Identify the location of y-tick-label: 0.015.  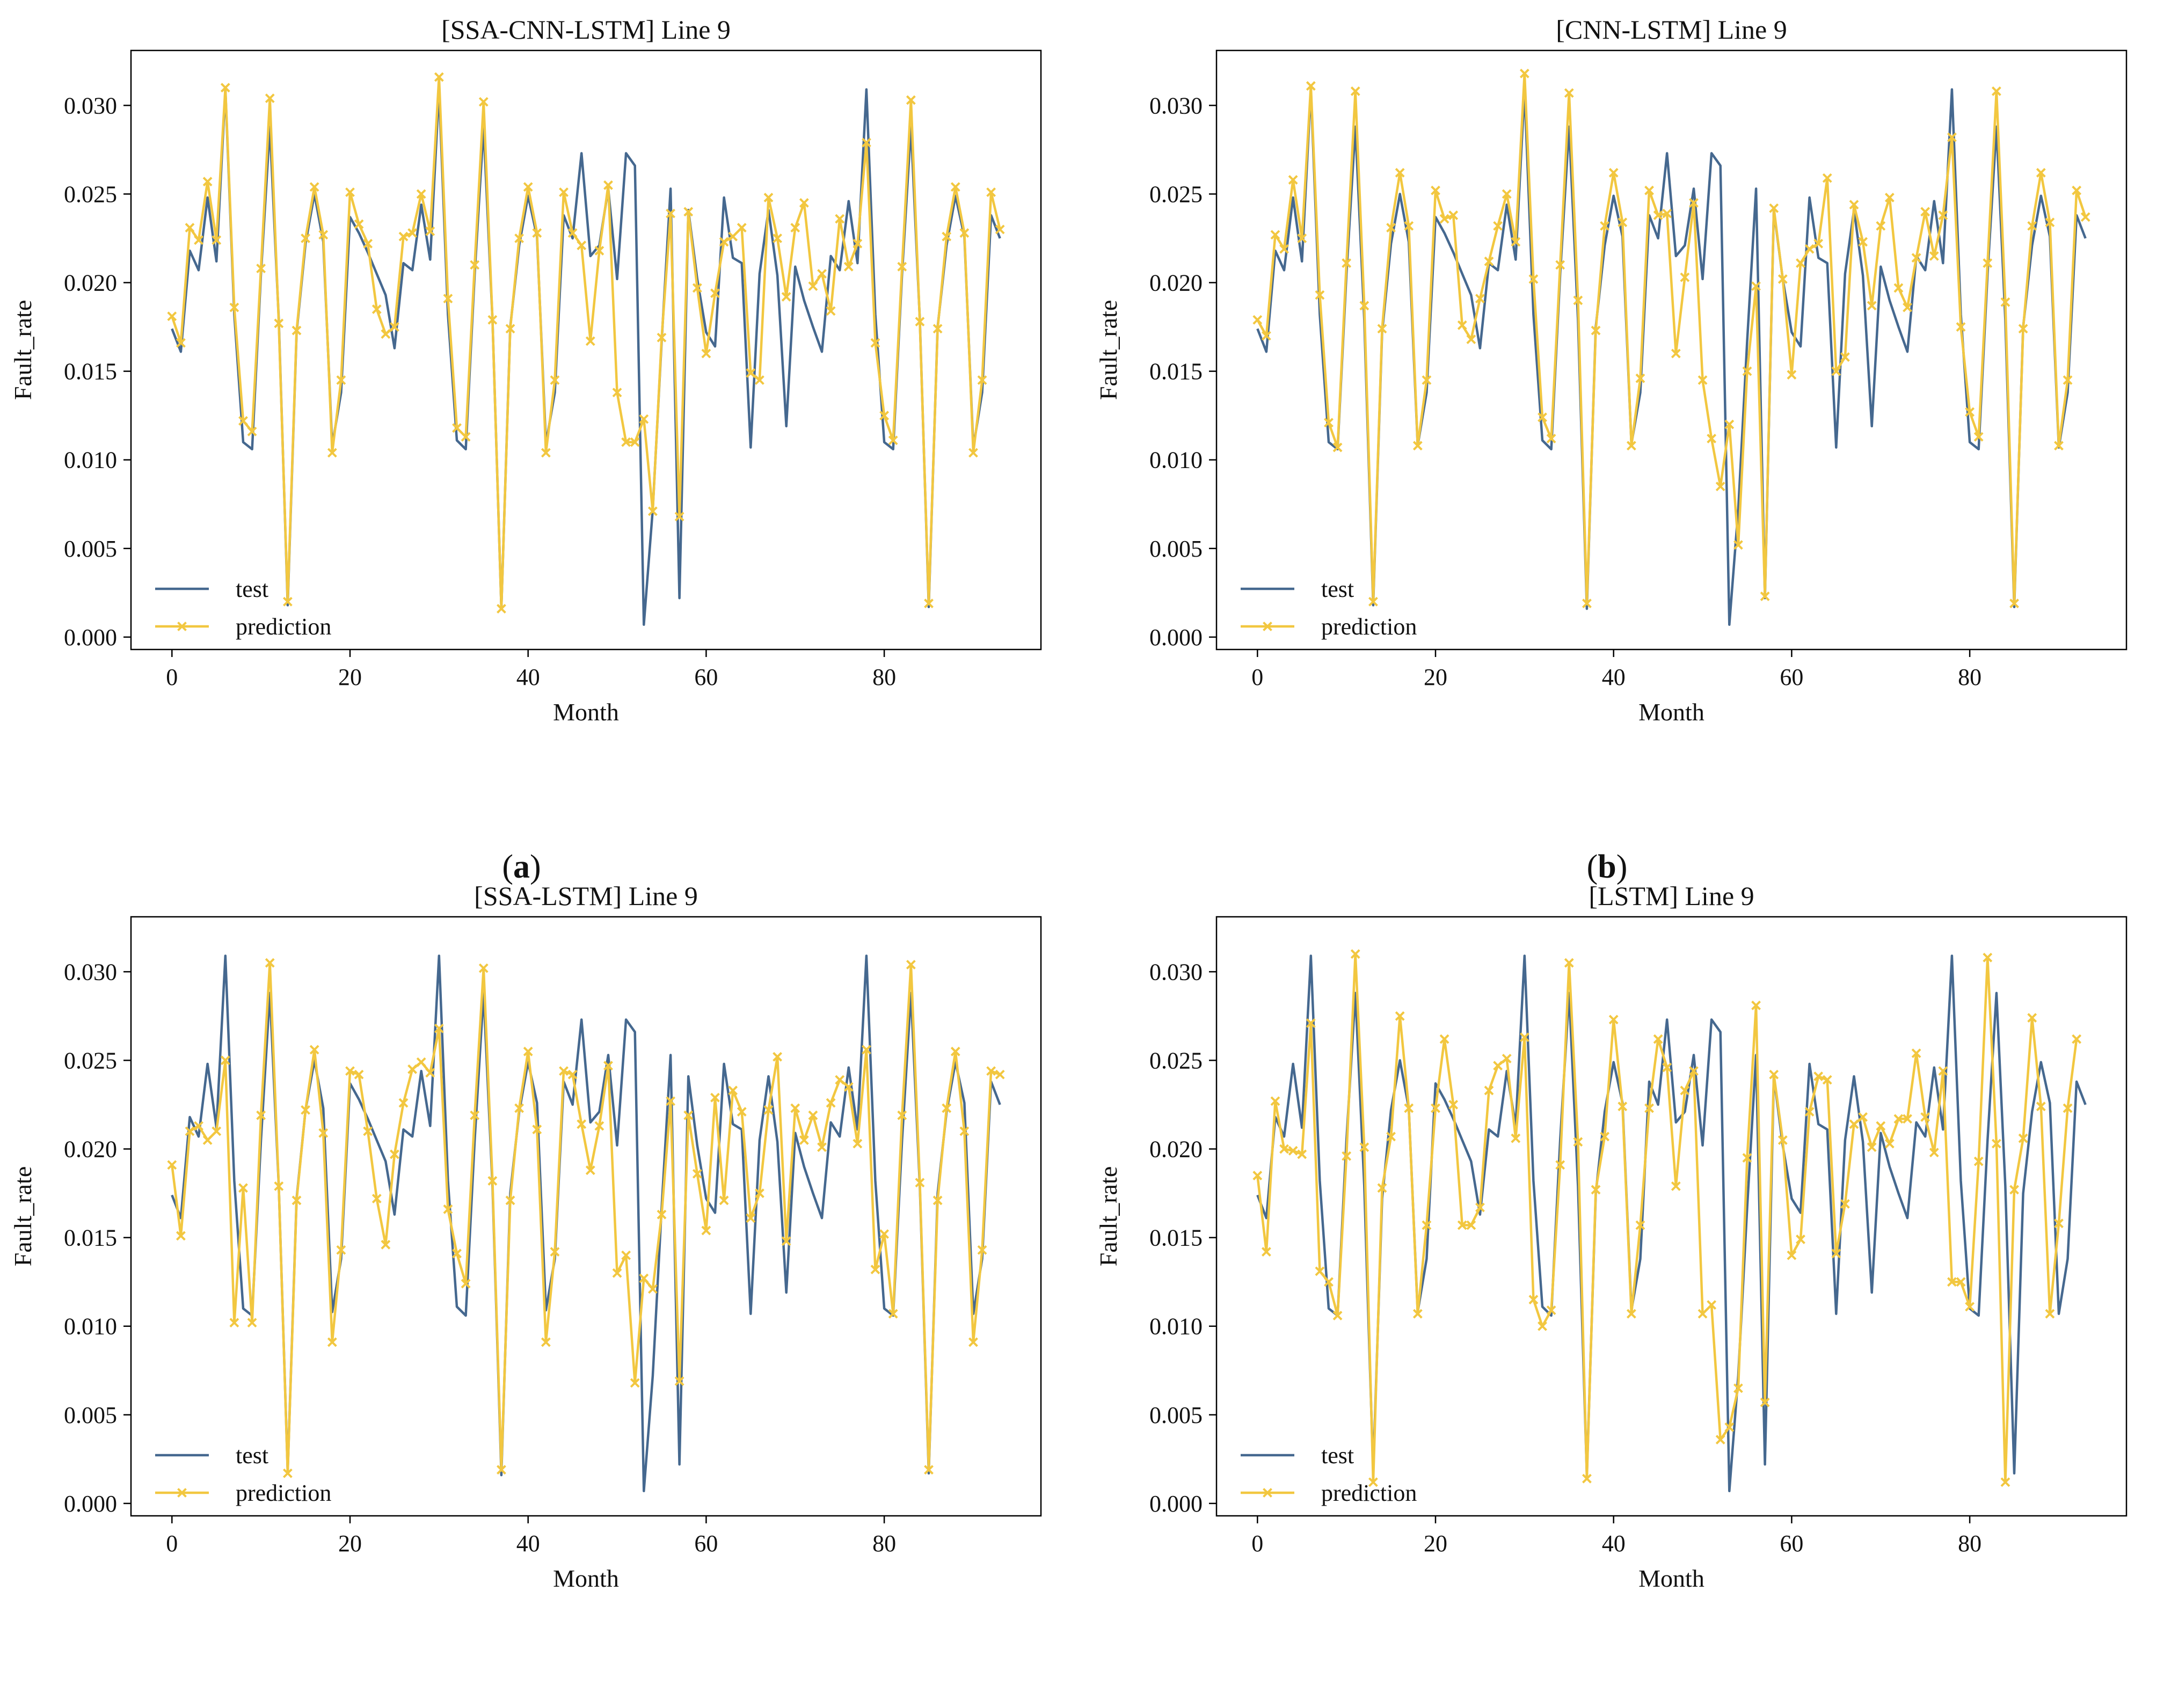
(90, 1238).